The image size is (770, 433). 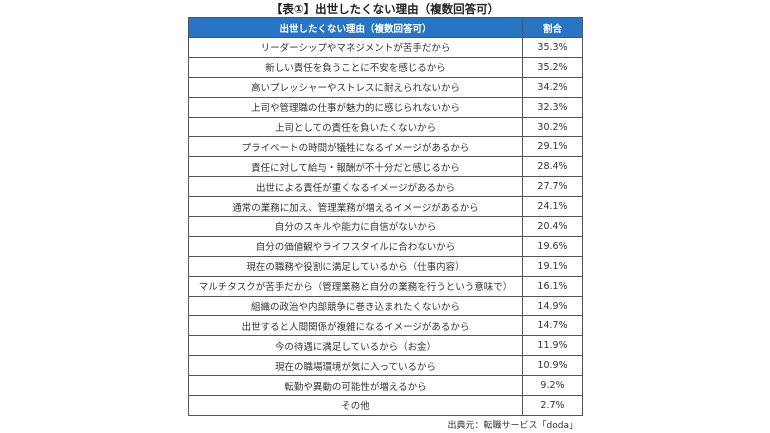 I want to click on percent-cell: 28.4%, so click(x=552, y=167).